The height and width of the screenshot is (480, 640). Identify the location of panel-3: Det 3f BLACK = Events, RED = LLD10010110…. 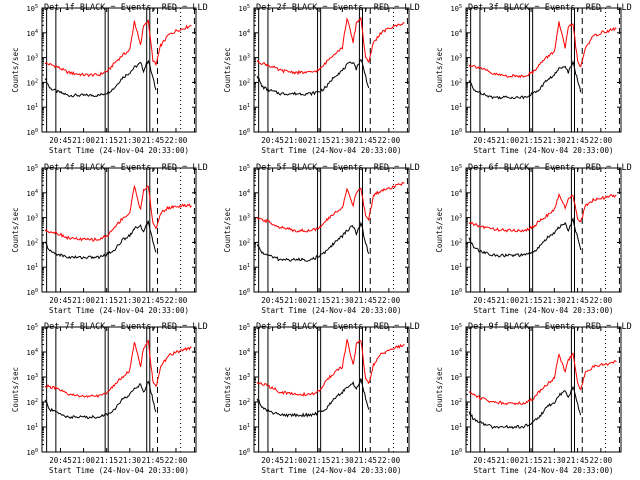
(533, 79).